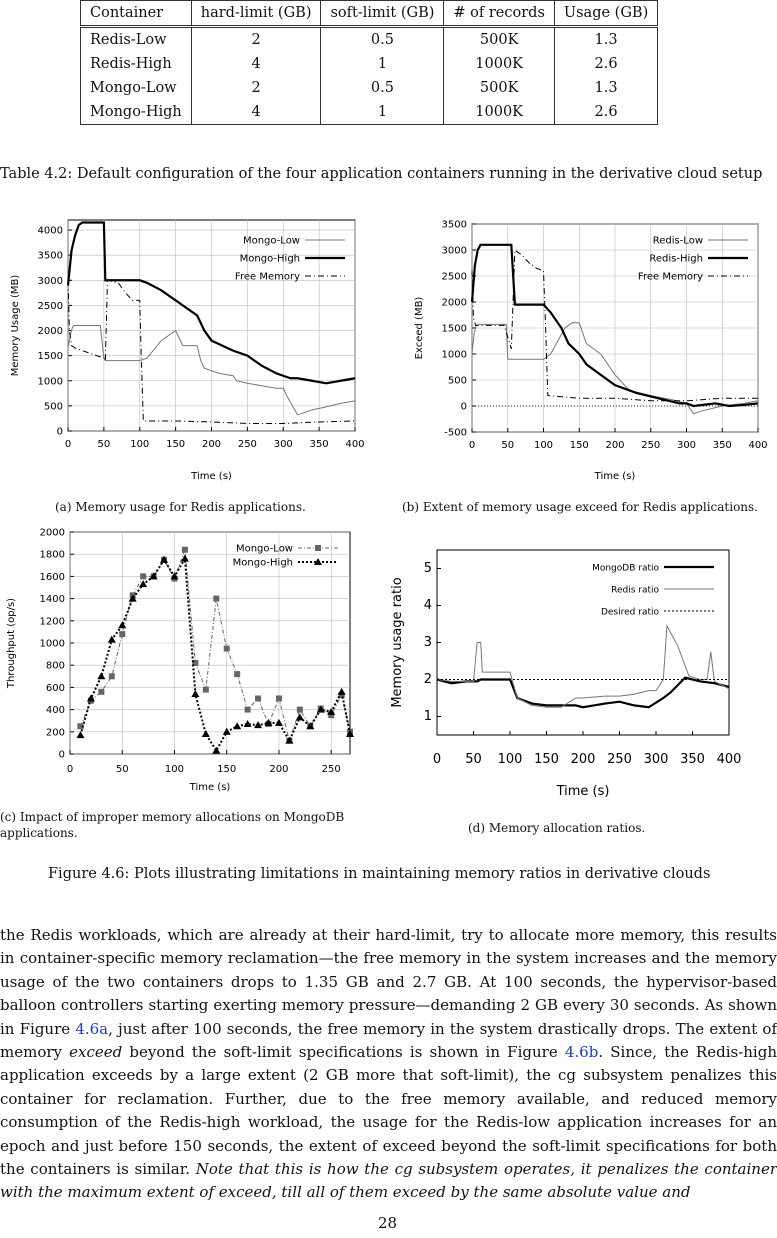  Describe the element at coordinates (382, 38) in the screenshot. I see `table-cell: 0.5` at that location.